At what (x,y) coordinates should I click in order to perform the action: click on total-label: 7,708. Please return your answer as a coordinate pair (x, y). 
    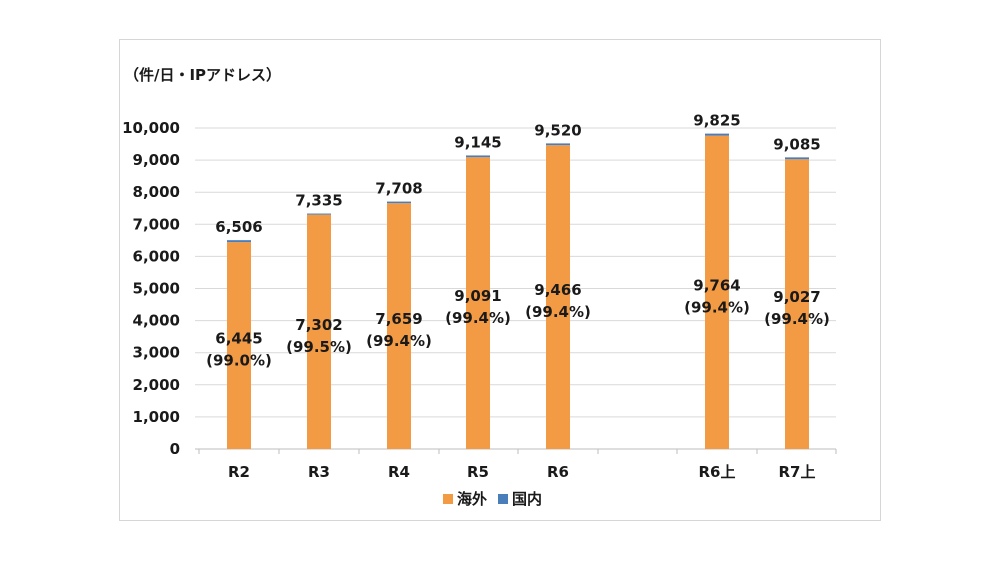
    Looking at the image, I should click on (398, 189).